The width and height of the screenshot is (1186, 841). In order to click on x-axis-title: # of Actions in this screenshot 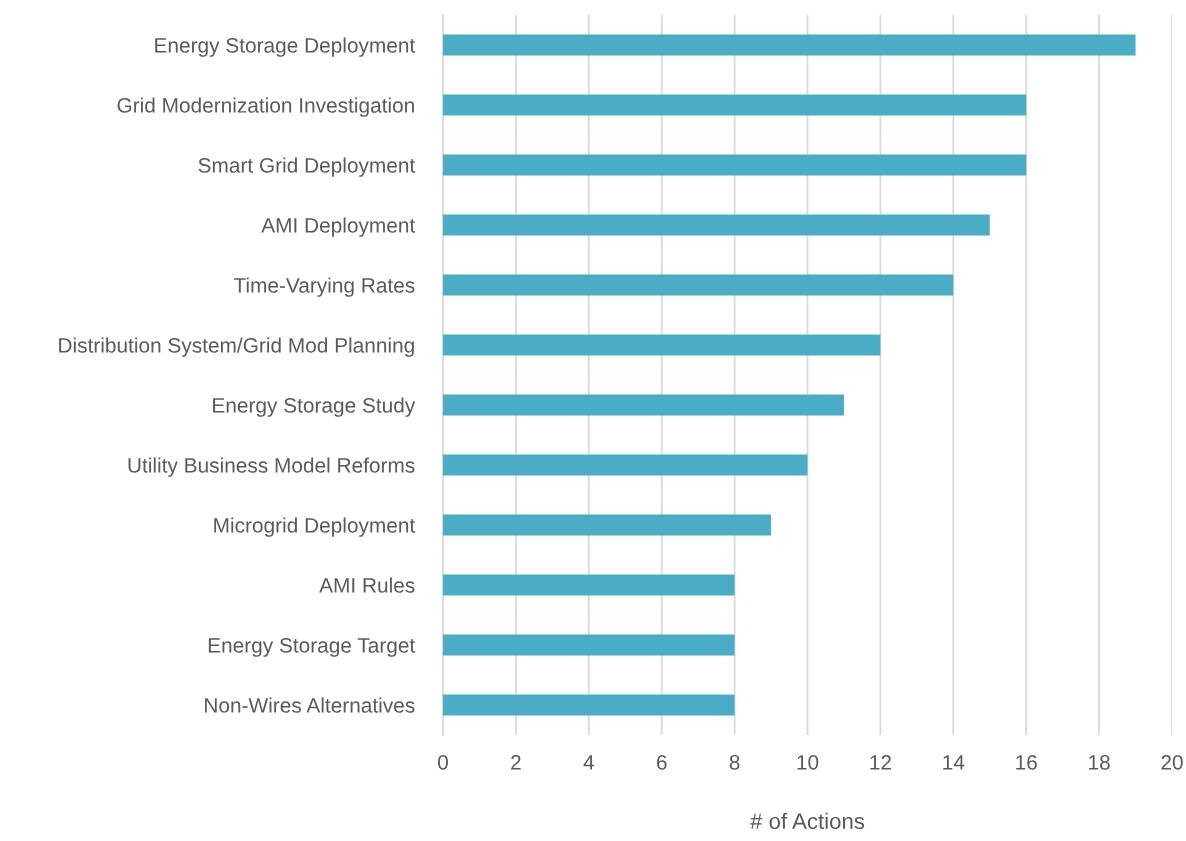, I will do `click(807, 821)`.